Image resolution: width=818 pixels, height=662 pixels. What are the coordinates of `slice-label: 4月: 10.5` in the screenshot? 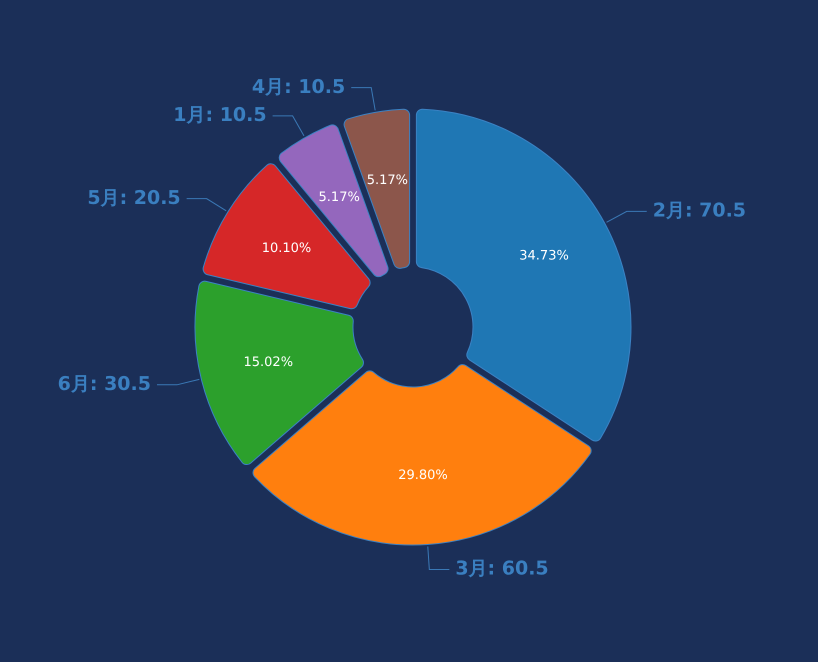 It's located at (299, 87).